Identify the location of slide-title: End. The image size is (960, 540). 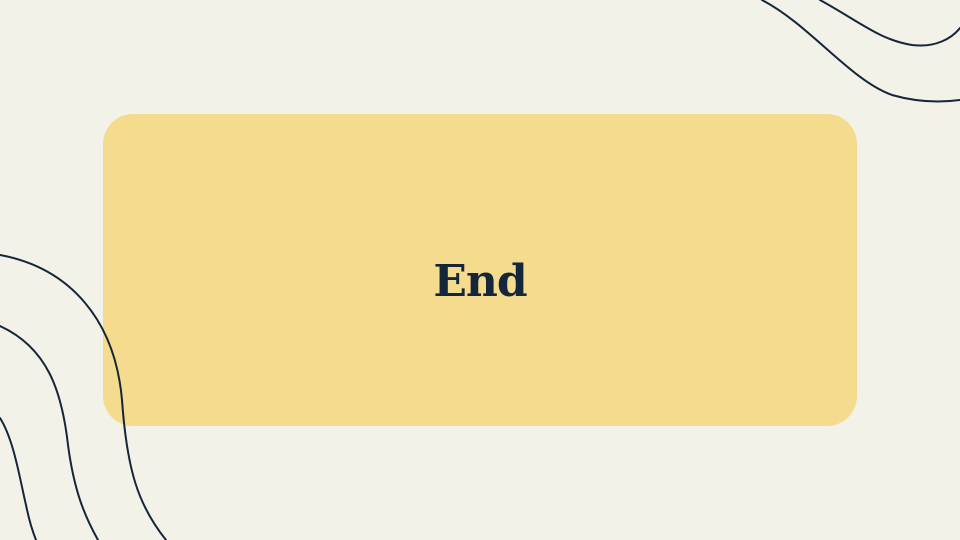
(480, 281).